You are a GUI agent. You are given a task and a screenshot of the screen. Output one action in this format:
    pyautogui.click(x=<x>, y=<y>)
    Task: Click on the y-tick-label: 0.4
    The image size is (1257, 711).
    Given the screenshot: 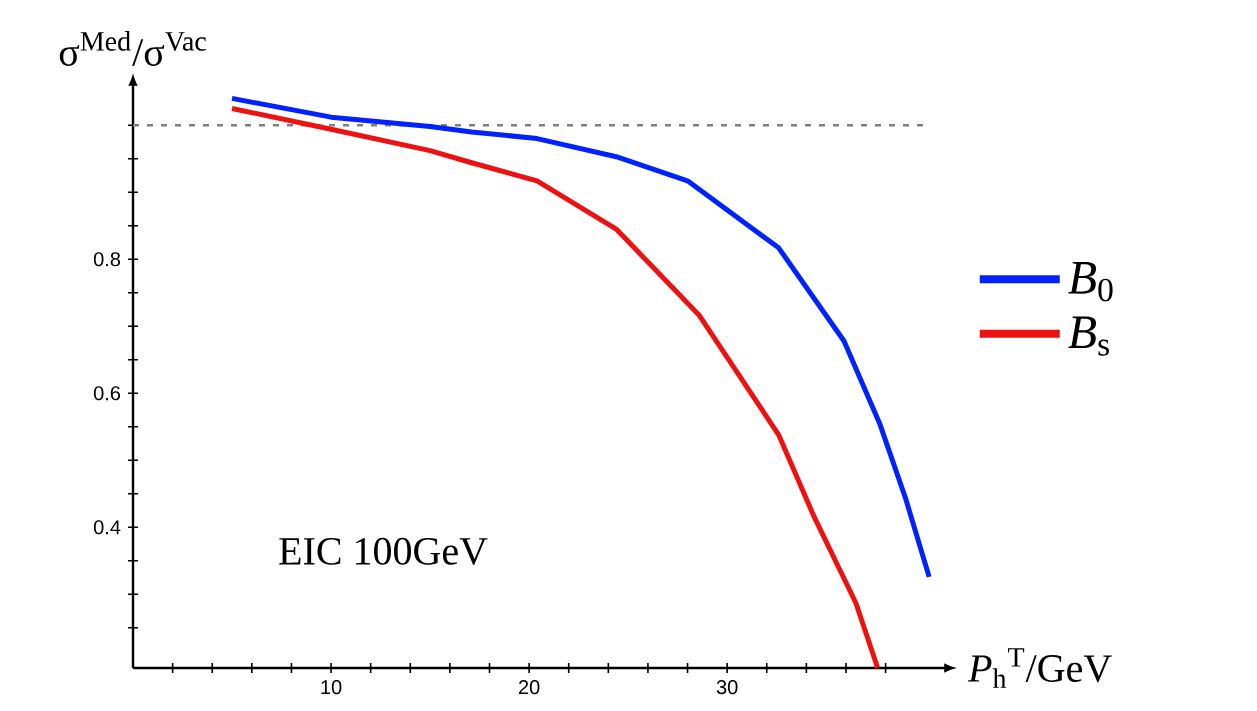 What is the action you would take?
    pyautogui.click(x=107, y=527)
    